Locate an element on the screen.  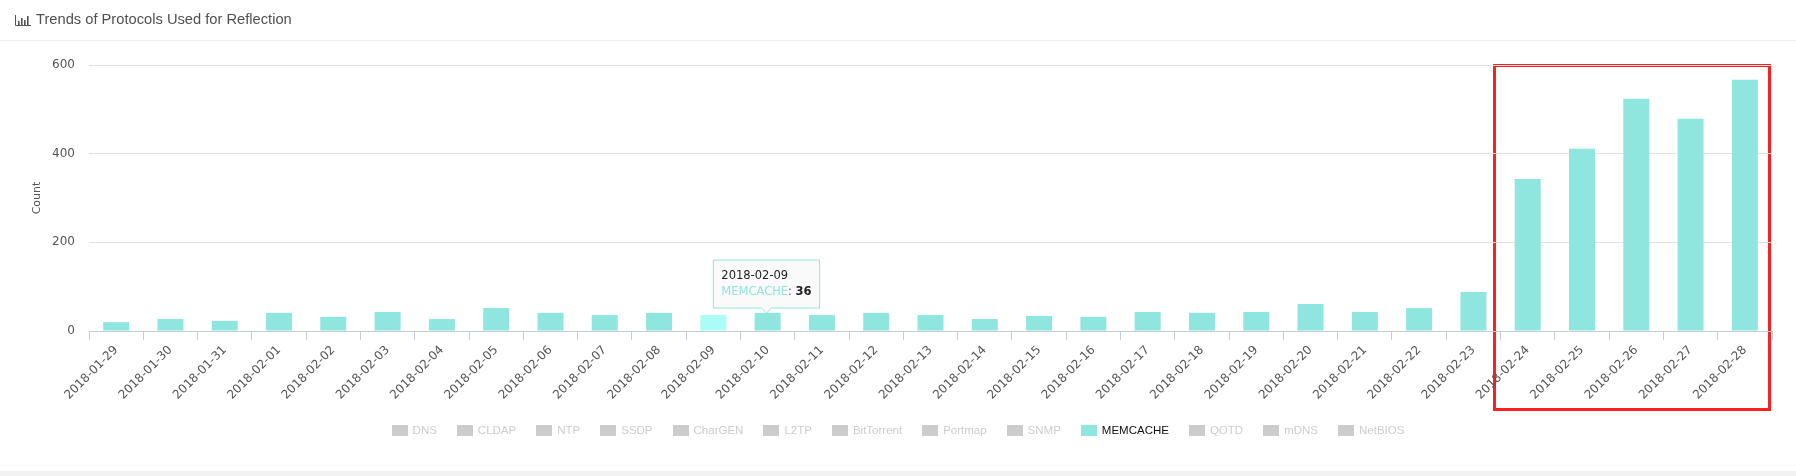
legend-label: MEMCACHE is located at coordinates (1135, 430).